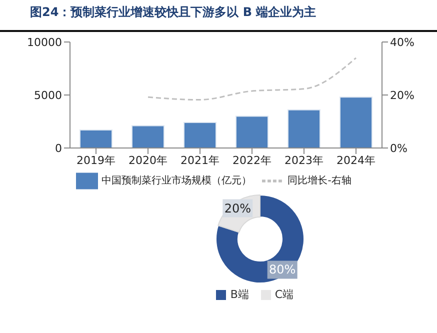  What do you see at coordinates (44, 42) in the screenshot?
I see `y-tick-label: 10000` at bounding box center [44, 42].